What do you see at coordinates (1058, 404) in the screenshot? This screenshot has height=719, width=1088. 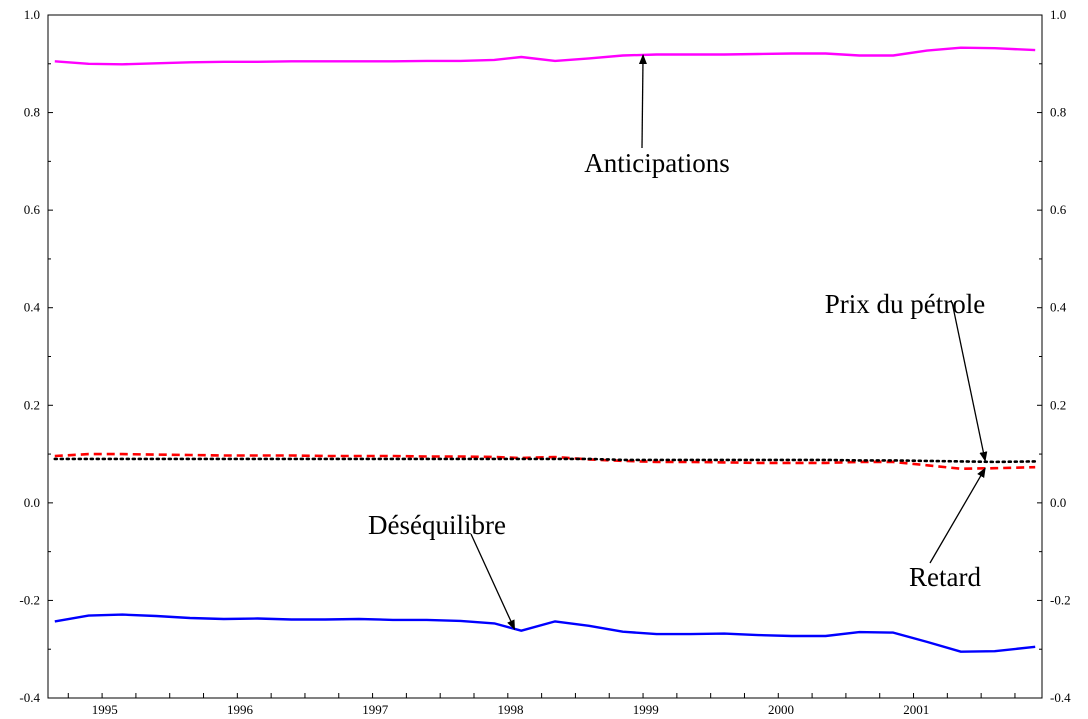 I see `y-tick-label-right: 0.2` at bounding box center [1058, 404].